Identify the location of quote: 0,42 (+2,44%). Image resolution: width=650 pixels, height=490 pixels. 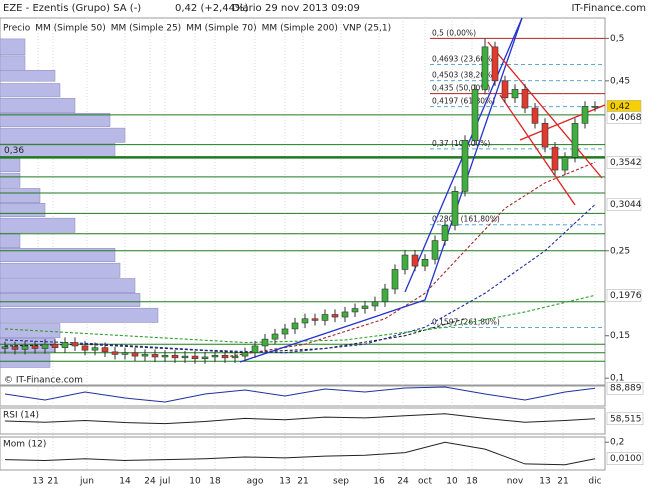
(211, 8).